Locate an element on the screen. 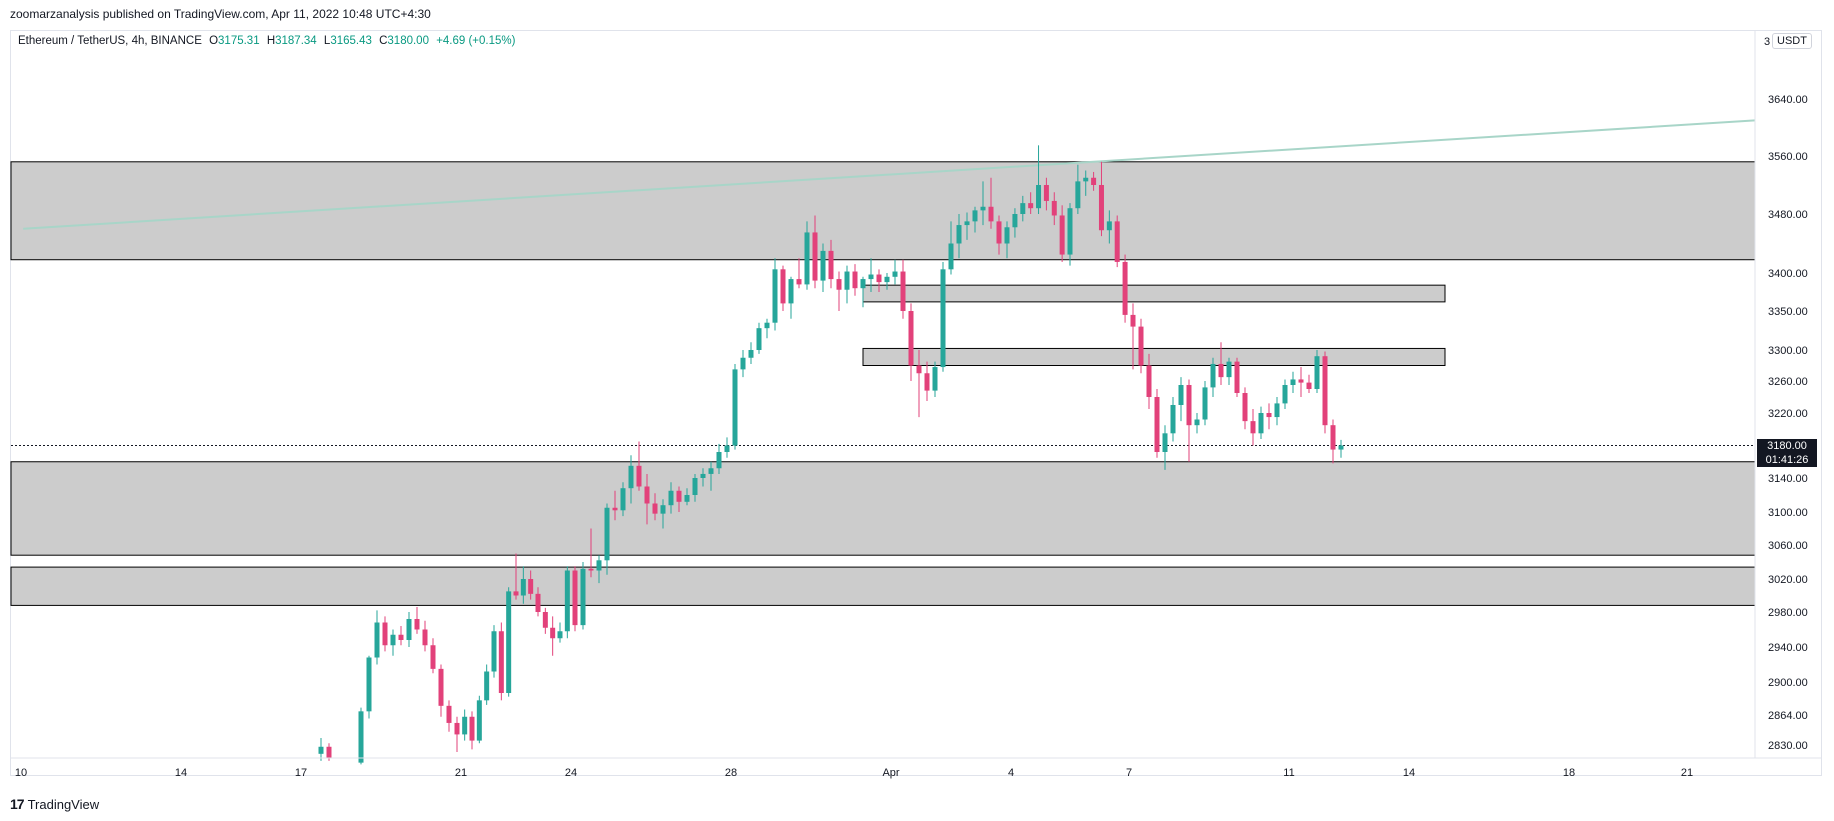 This screenshot has width=1834, height=821. y-tick-label: 2940.00 is located at coordinates (1788, 648).